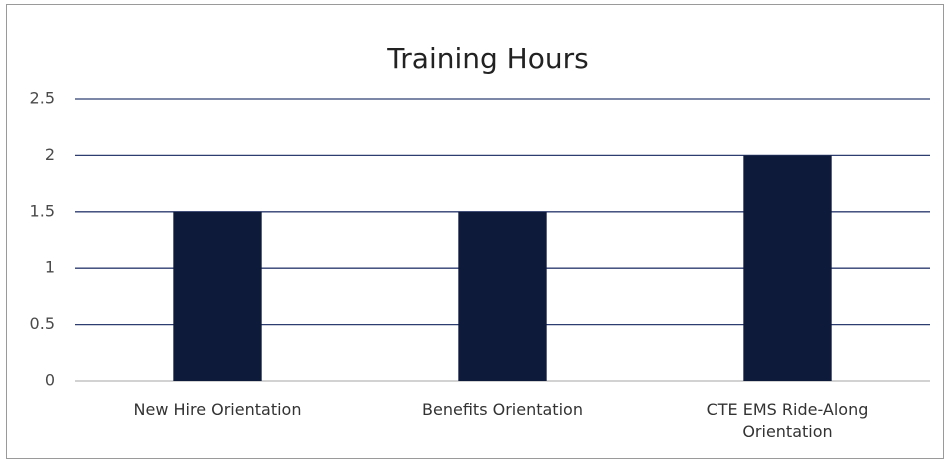  What do you see at coordinates (217, 409) in the screenshot?
I see `x-tick-label: New Hire Orientation` at bounding box center [217, 409].